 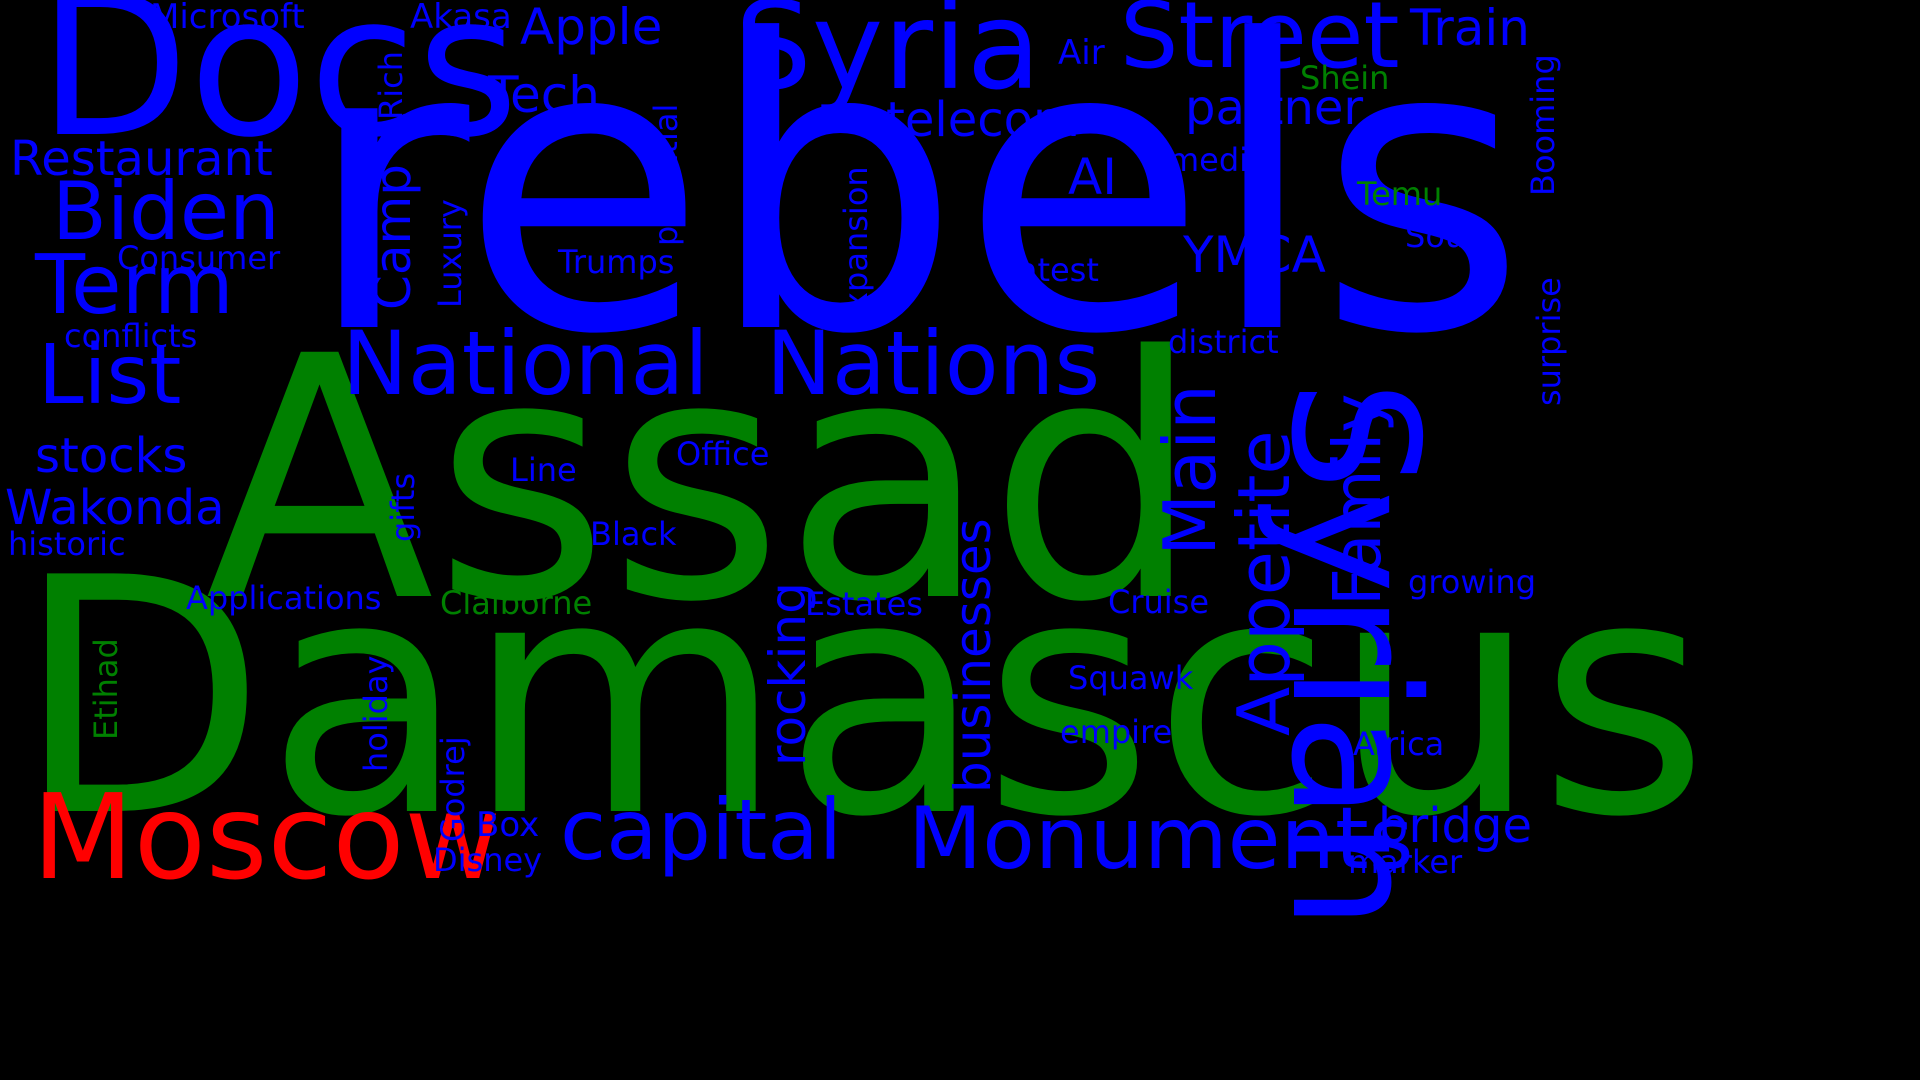 I want to click on word-train: Train, so click(x=1470, y=28).